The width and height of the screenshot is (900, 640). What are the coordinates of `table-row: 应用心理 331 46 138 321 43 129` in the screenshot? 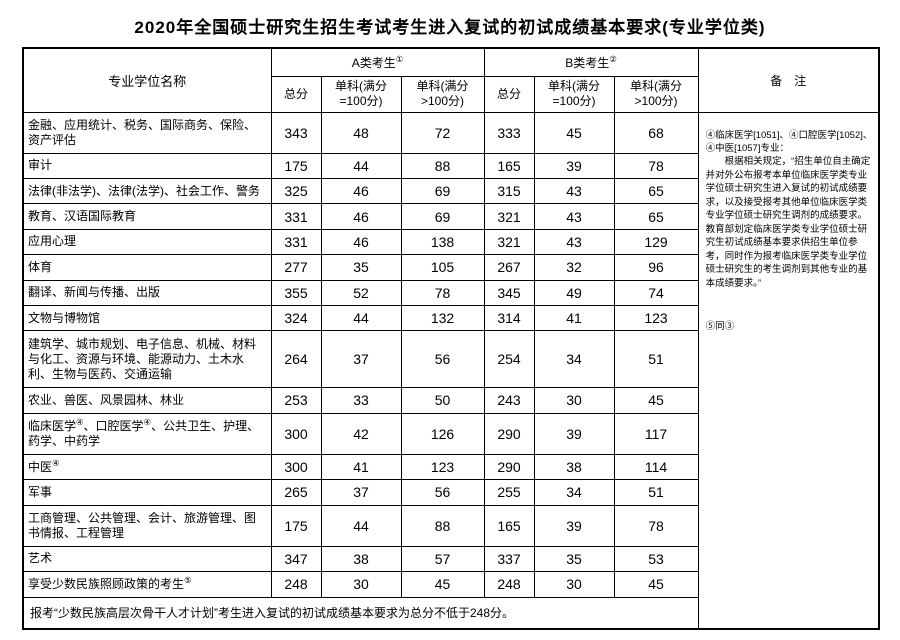 It's located at (450, 242).